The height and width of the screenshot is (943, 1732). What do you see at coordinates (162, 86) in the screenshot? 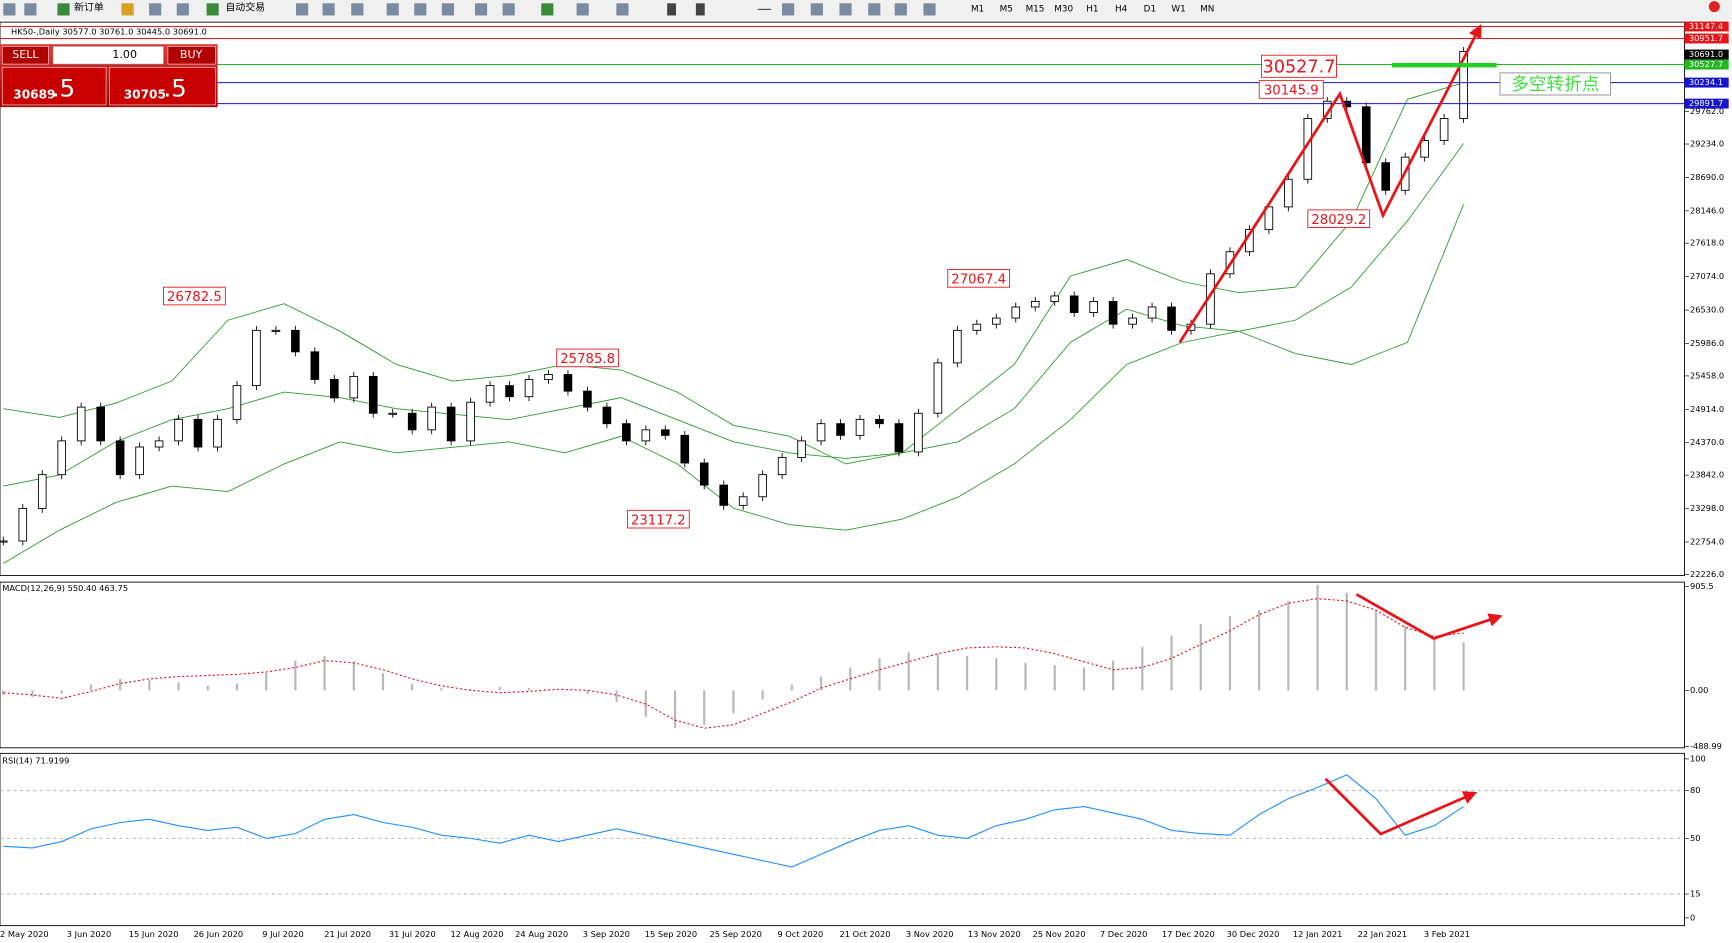
I see `buy-price` at bounding box center [162, 86].